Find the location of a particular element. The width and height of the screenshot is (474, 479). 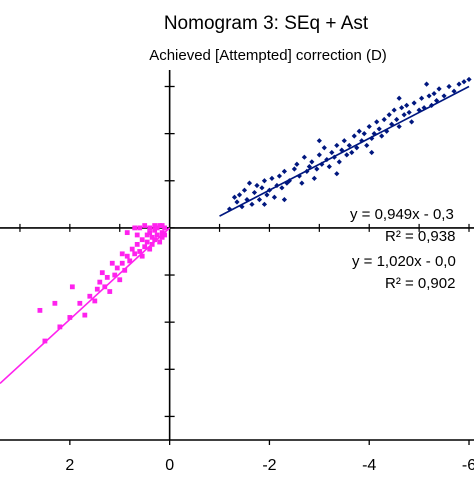

x-tick-label: -2 is located at coordinates (269, 465).